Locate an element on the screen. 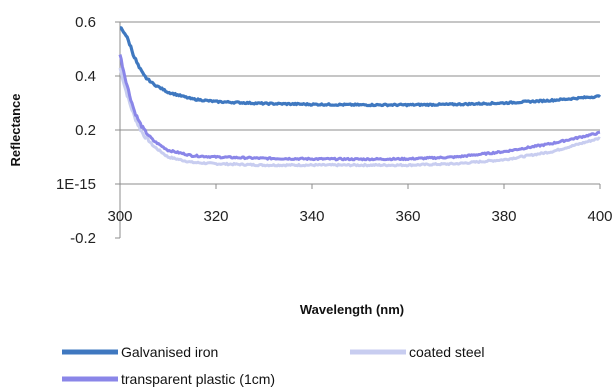  x-tick-label: 400 is located at coordinates (599, 216).